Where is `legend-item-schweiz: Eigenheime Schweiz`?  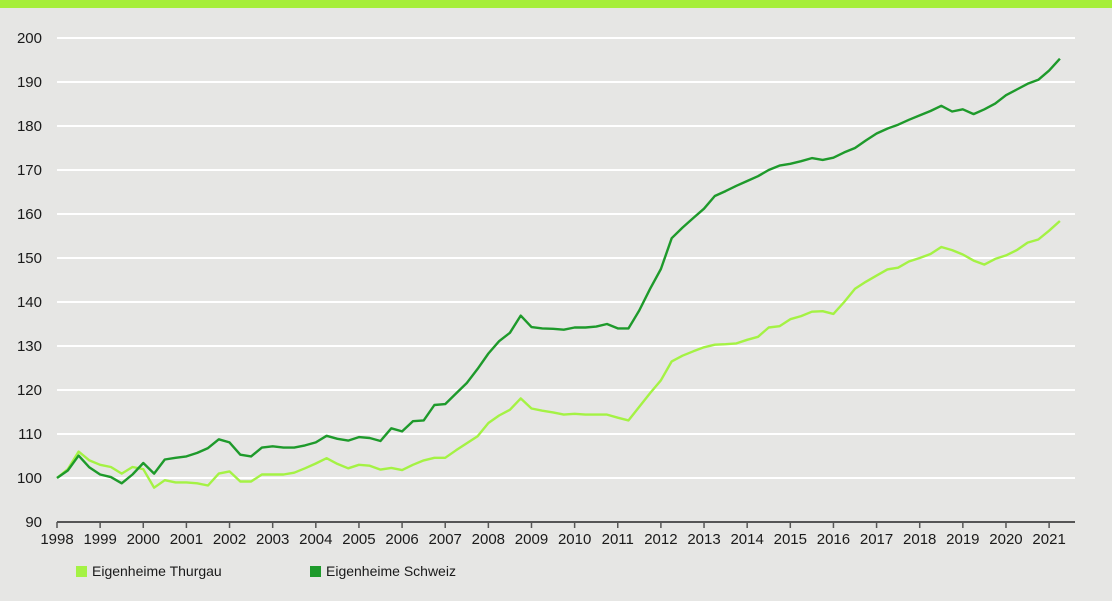
legend-item-schweiz: Eigenheime Schweiz is located at coordinates (383, 571).